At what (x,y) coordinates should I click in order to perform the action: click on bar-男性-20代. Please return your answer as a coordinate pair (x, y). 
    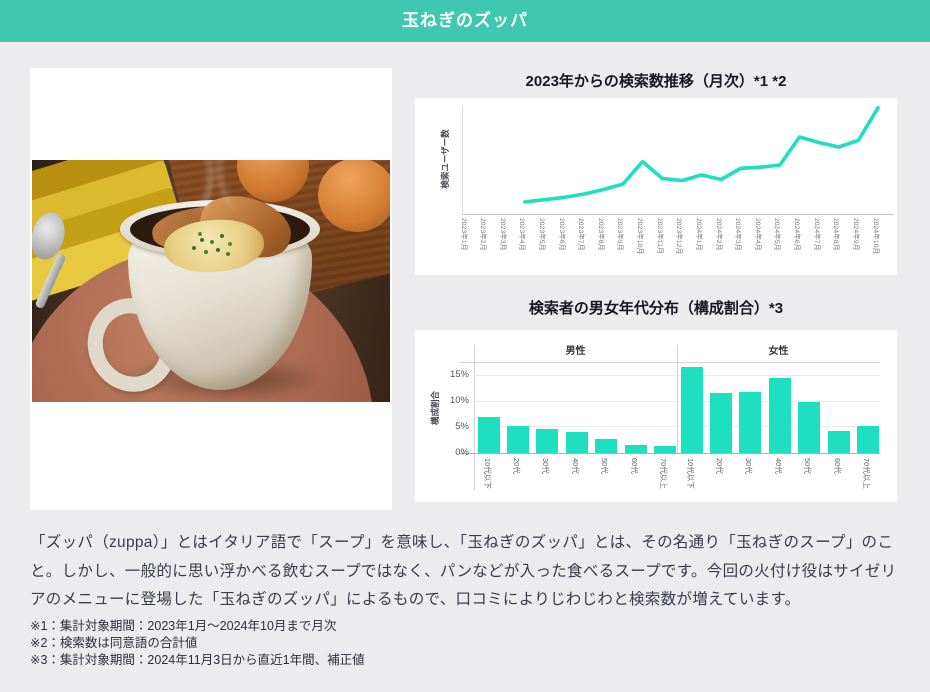
    Looking at the image, I should click on (517, 439).